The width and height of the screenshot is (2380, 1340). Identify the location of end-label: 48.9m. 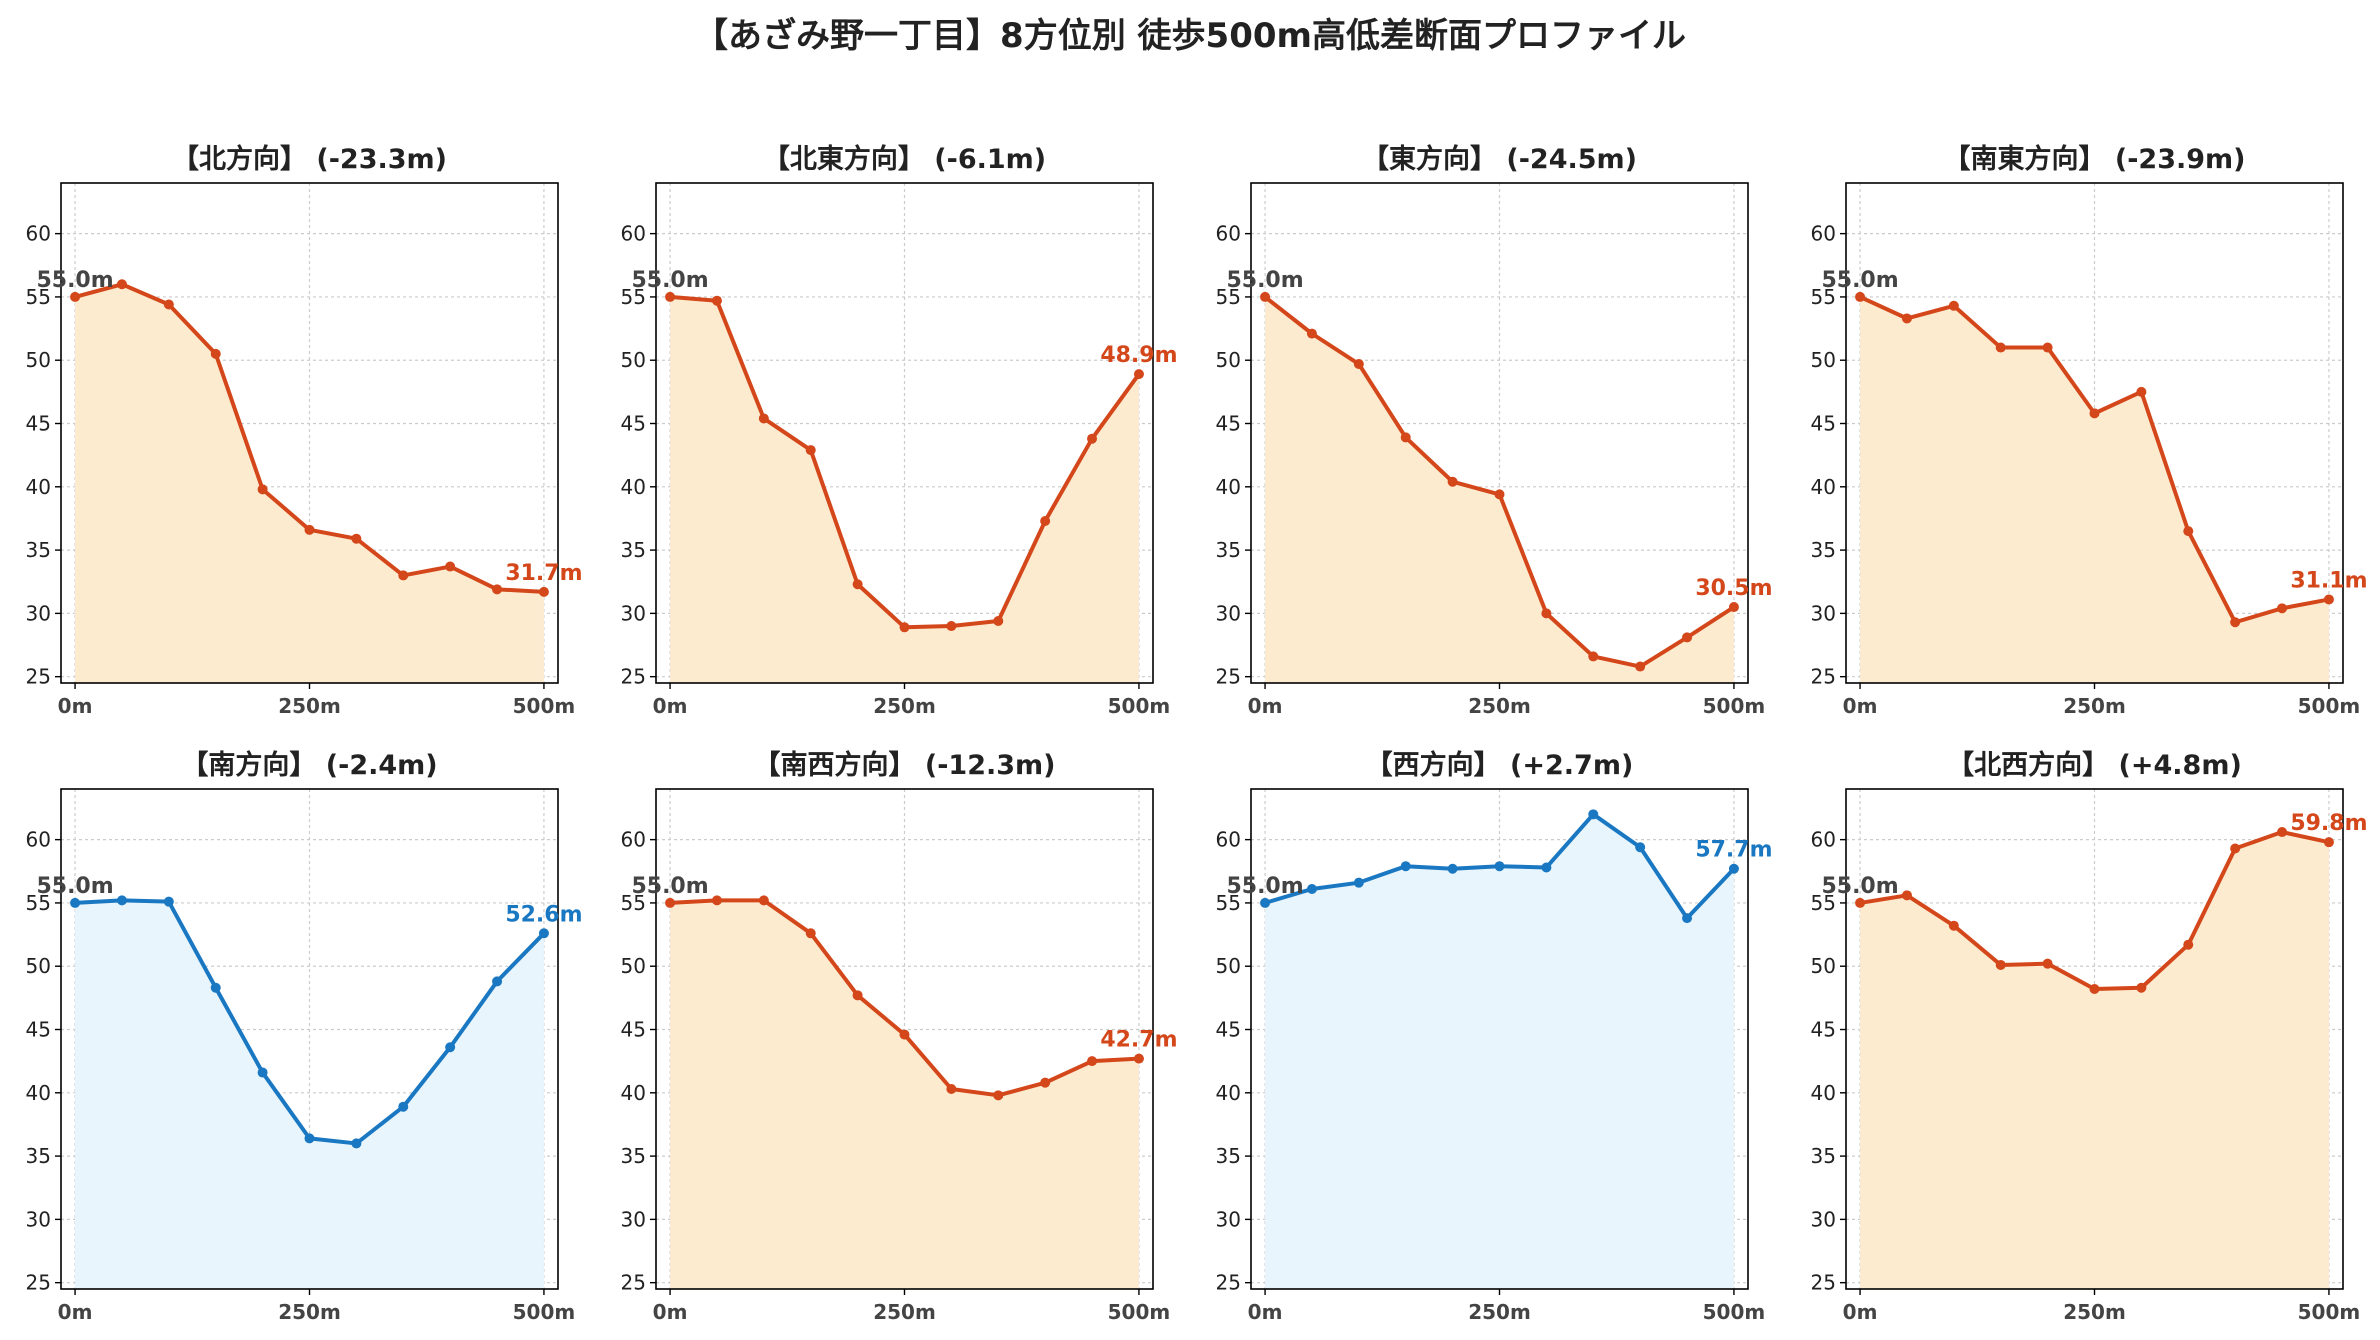
(1138, 355).